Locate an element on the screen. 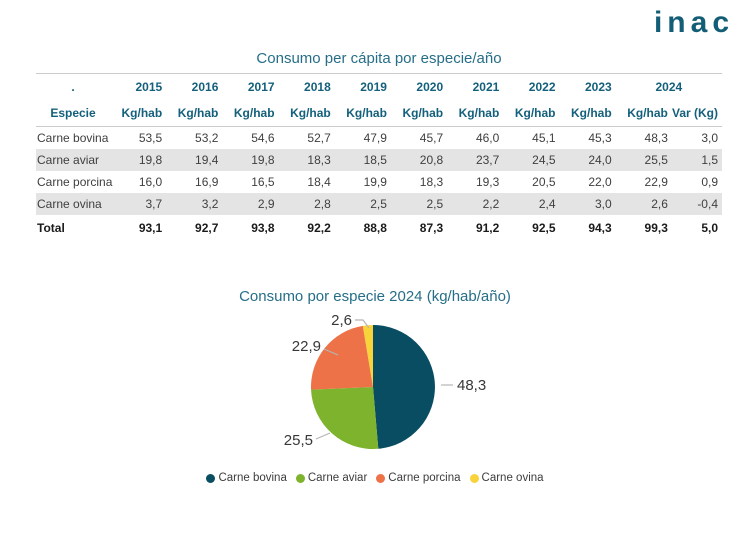 This screenshot has height=533, width=750. value-cell: -0,4 is located at coordinates (707, 204).